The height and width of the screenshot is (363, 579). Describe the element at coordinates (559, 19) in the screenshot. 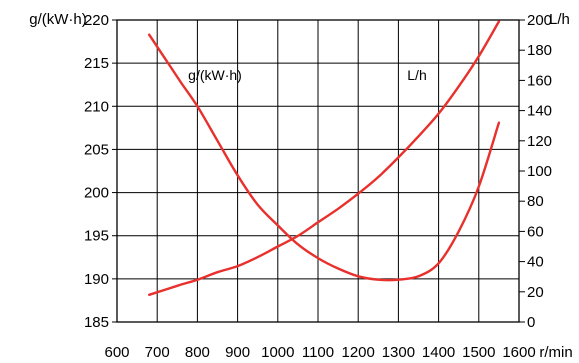

I see `right-axis-label: L/h` at that location.